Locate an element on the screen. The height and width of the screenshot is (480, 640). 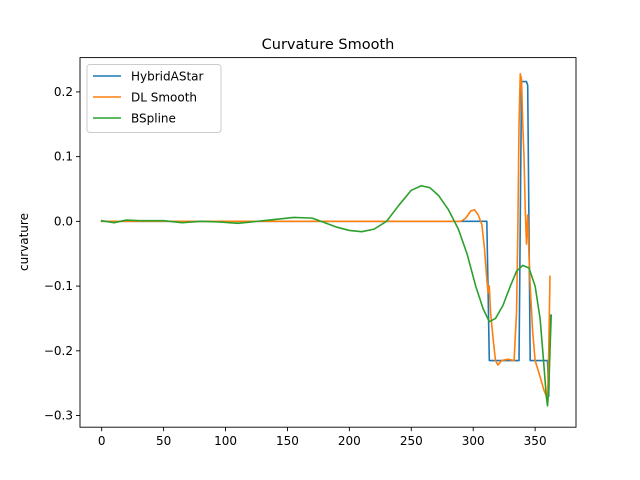
x-tick-label: 200 is located at coordinates (349, 441).